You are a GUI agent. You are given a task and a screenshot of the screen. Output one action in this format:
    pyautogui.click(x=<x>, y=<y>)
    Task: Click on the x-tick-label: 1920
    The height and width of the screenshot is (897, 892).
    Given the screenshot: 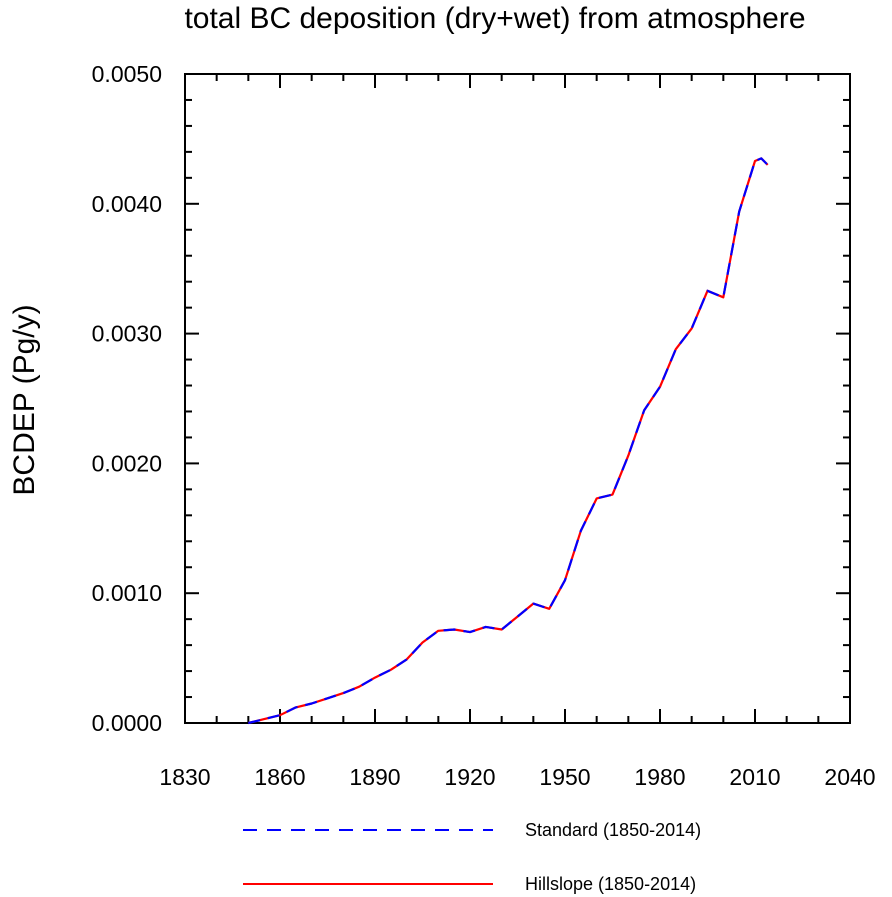 What is the action you would take?
    pyautogui.click(x=469, y=777)
    